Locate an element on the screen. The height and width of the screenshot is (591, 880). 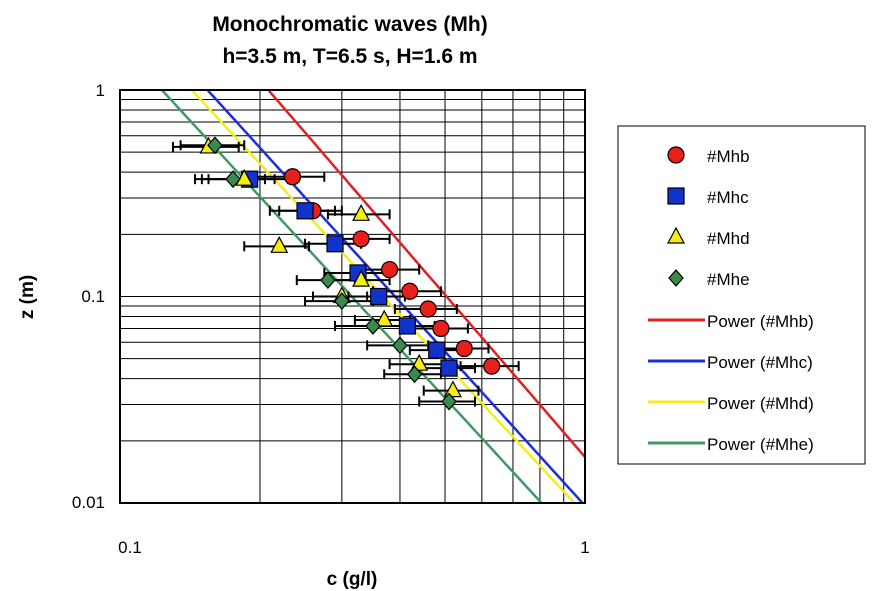
legend-label-power-mhe: Power (#Mhe) is located at coordinates (760, 444).